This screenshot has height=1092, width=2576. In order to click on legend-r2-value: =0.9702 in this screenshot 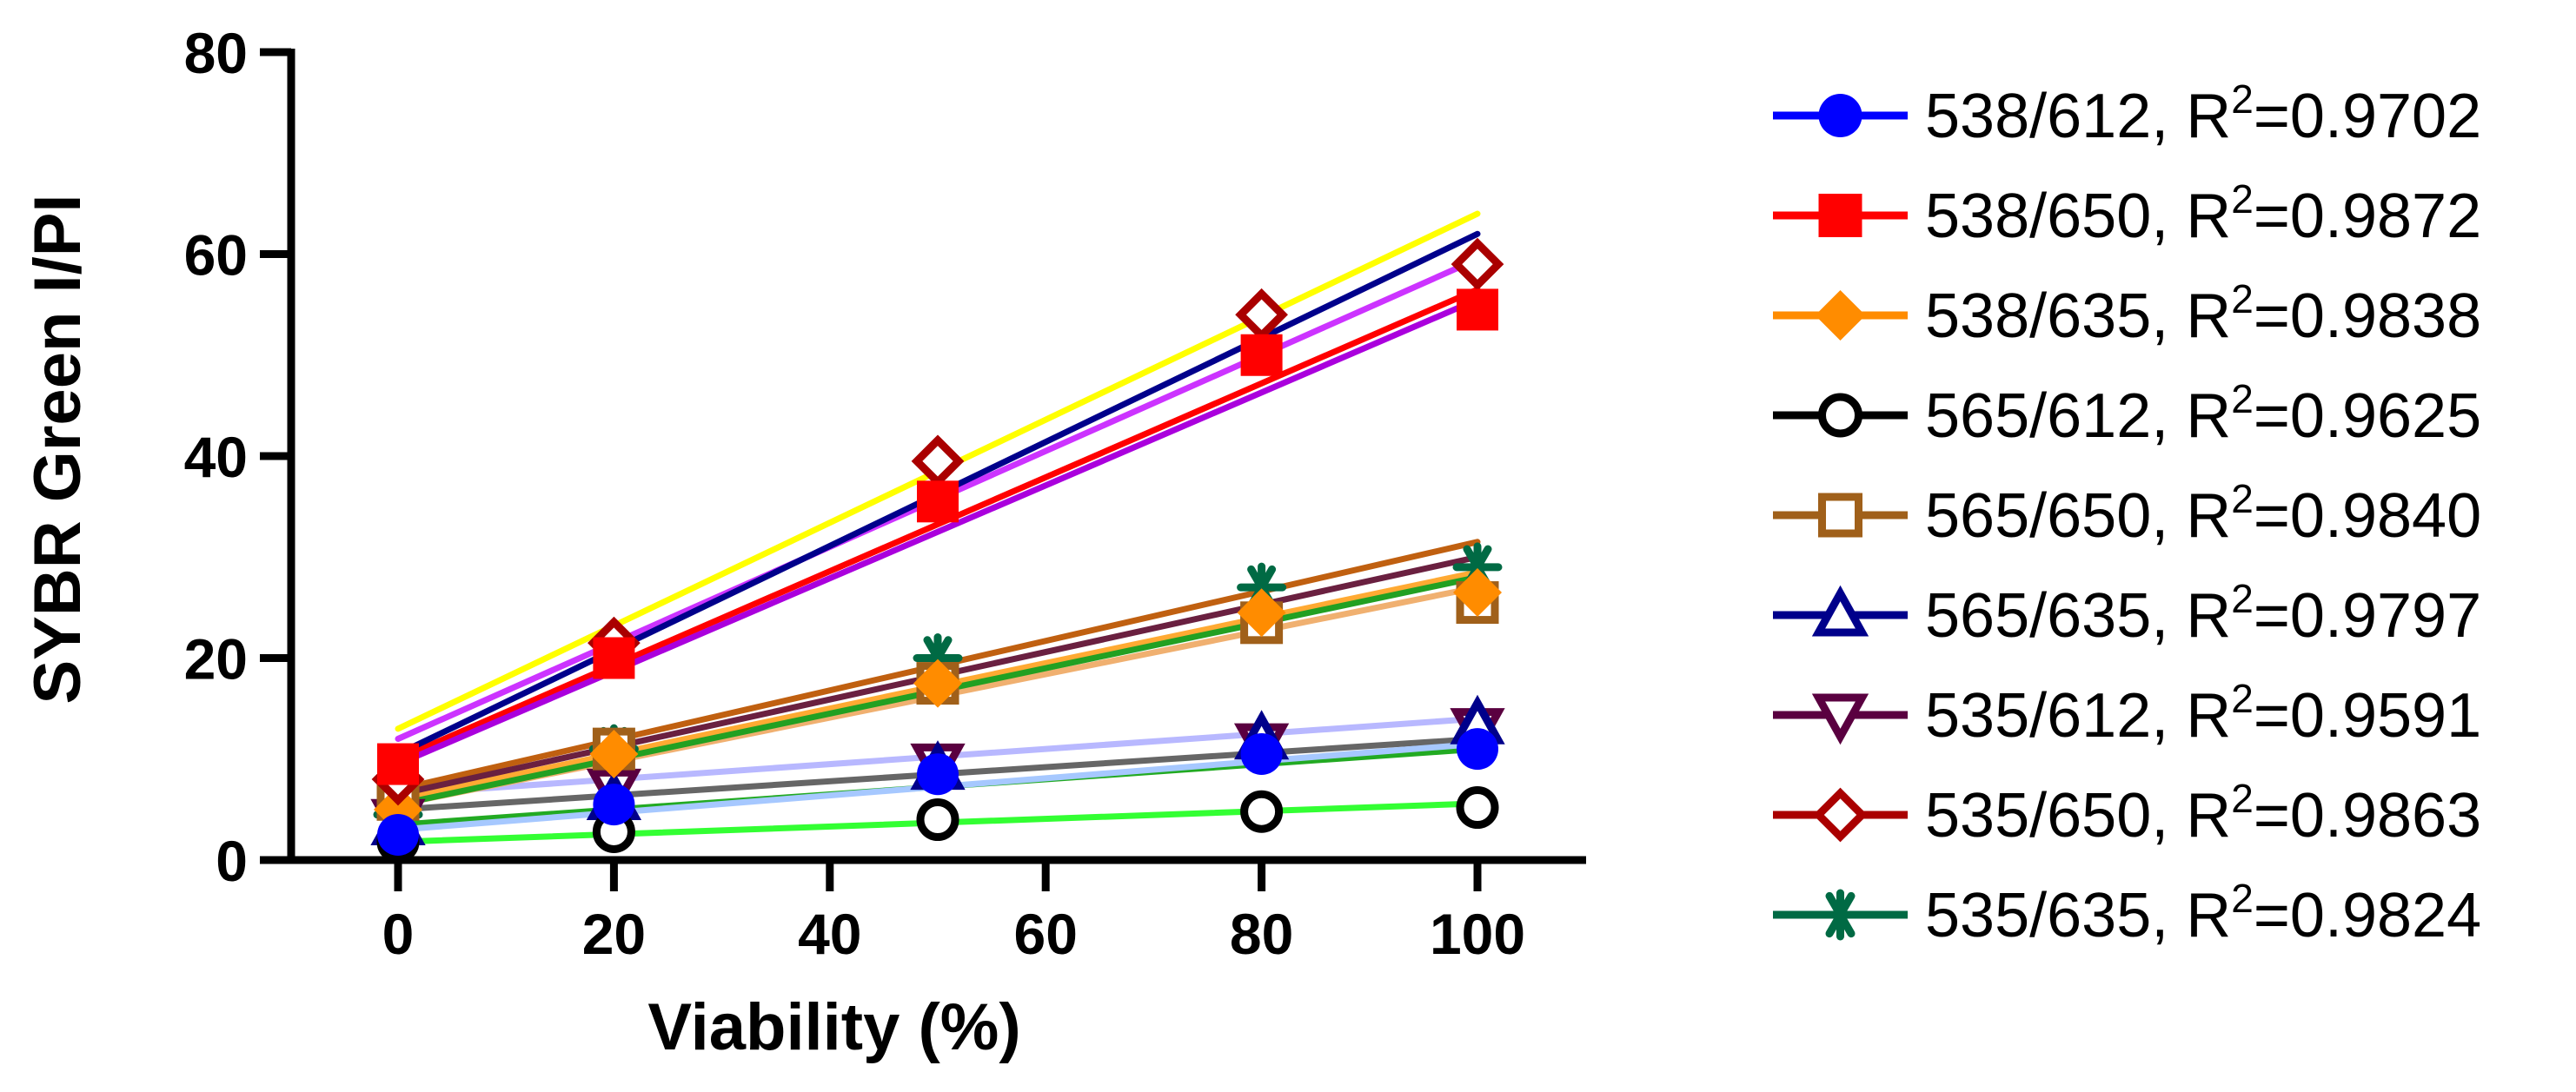, I will do `click(2367, 116)`.